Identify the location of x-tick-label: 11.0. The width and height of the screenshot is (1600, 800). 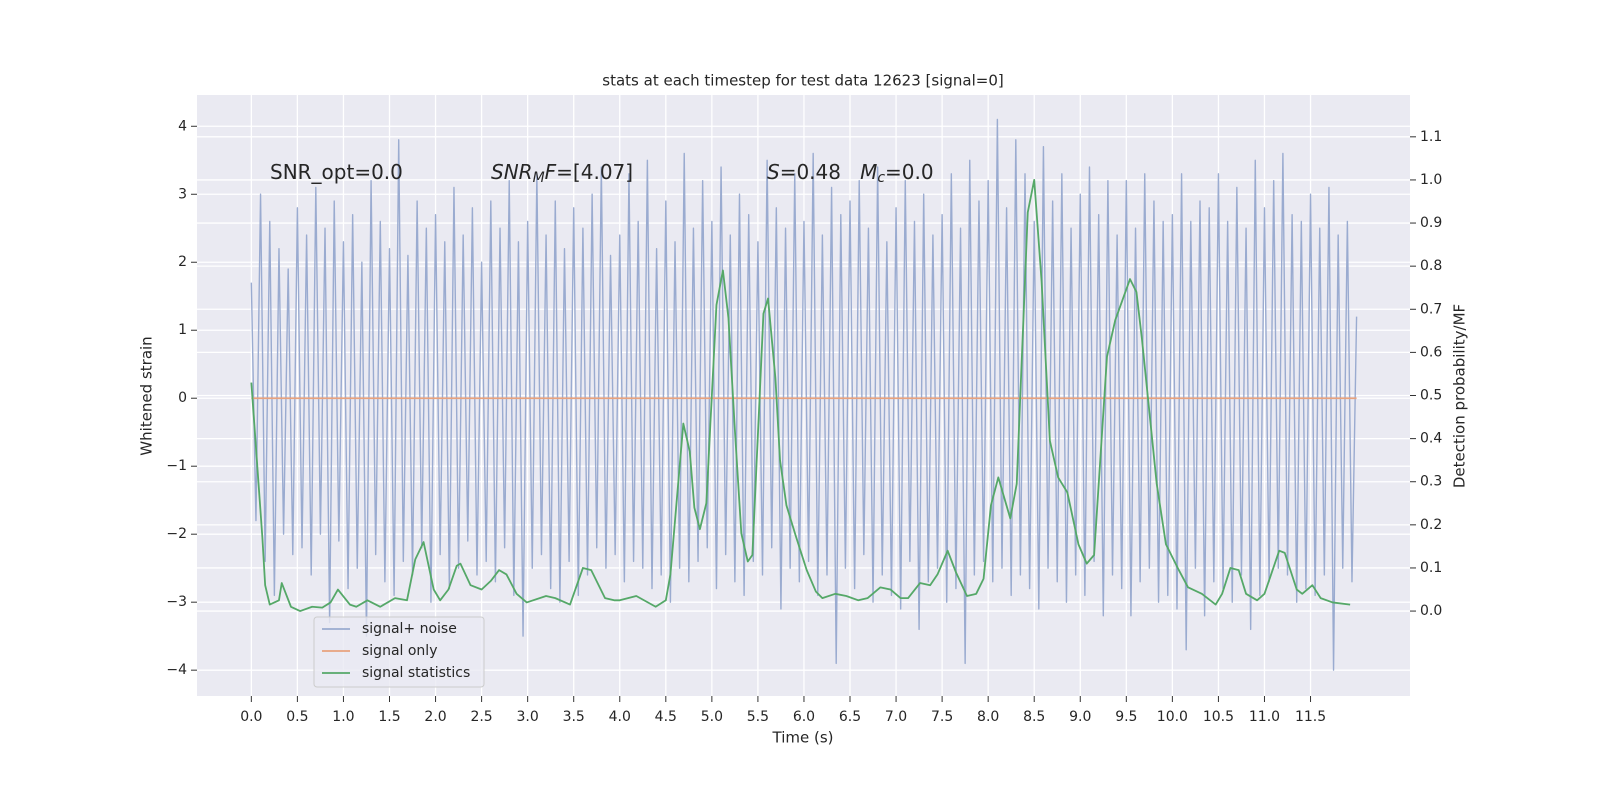
(1264, 717).